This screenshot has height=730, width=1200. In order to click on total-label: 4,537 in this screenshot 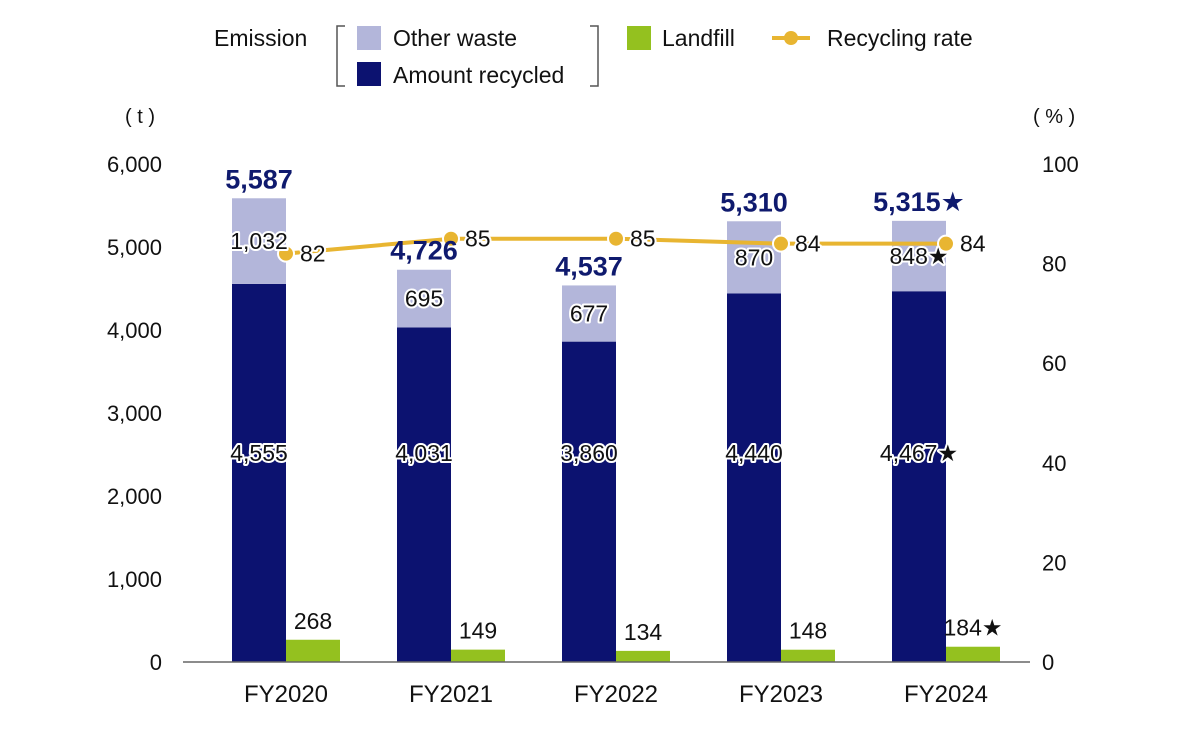, I will do `click(589, 266)`.